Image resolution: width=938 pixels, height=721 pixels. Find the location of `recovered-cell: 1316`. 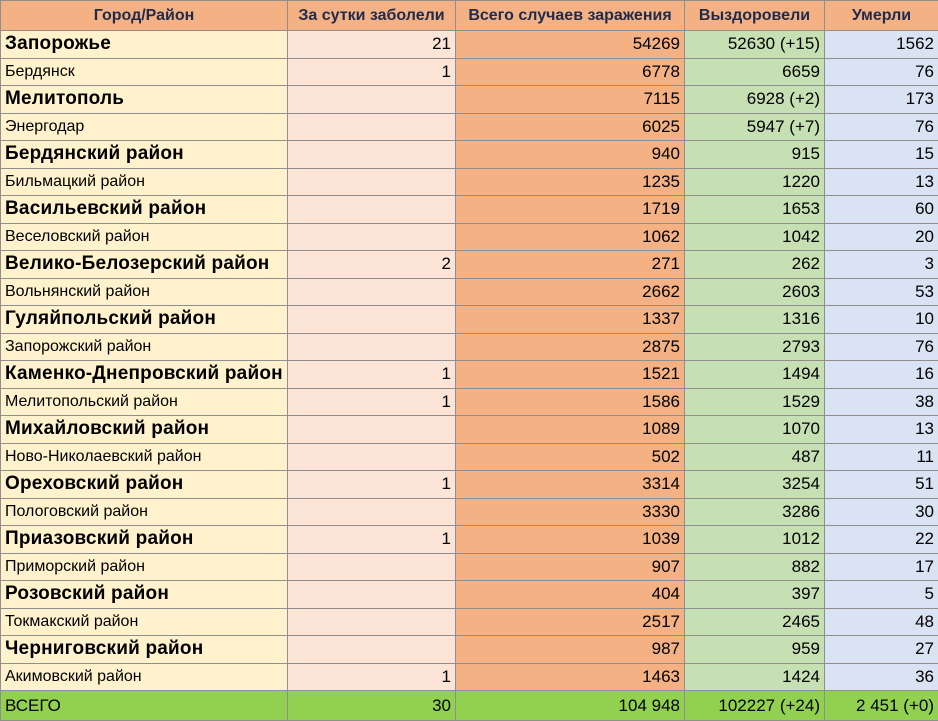

recovered-cell: 1316 is located at coordinates (754, 319).